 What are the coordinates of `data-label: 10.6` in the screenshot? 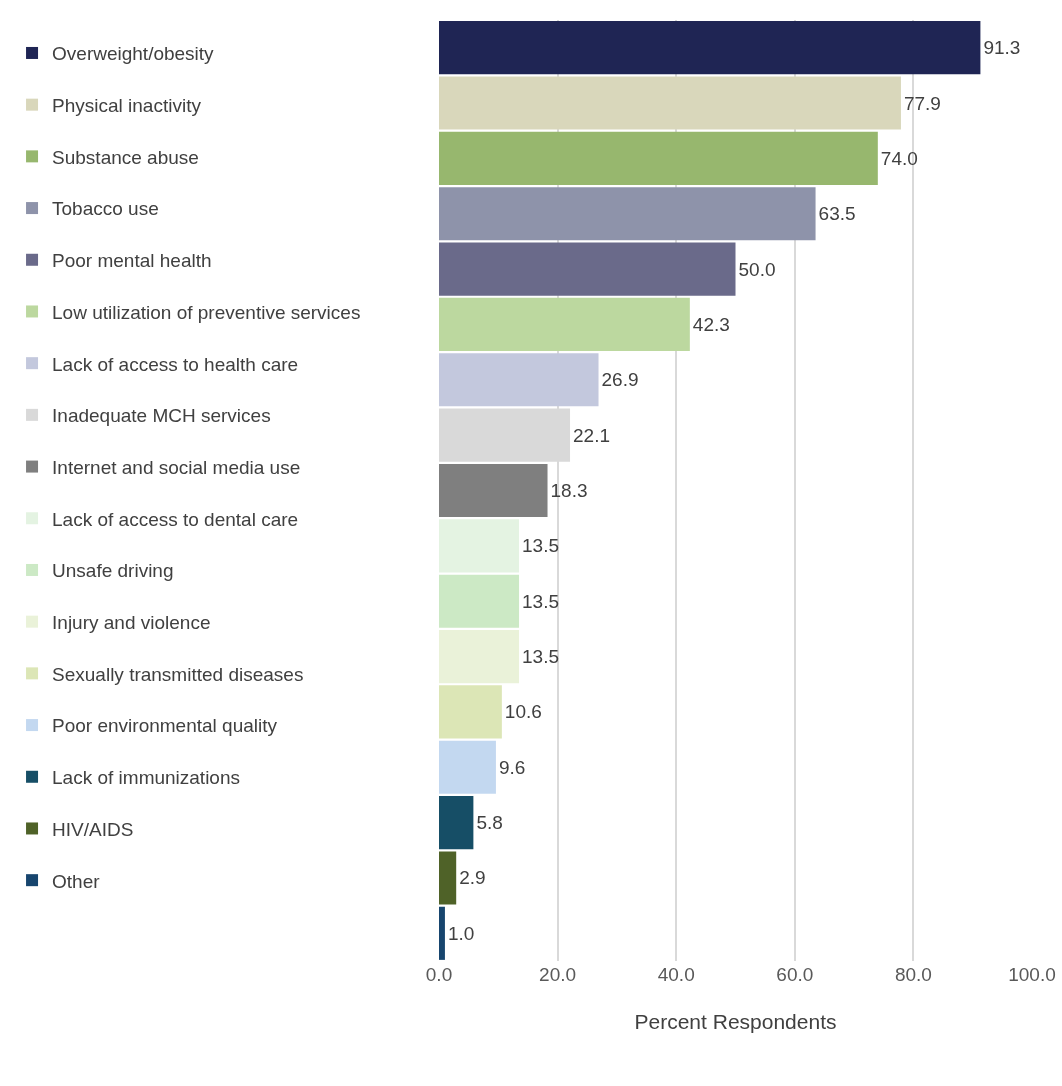 It's located at (523, 712).